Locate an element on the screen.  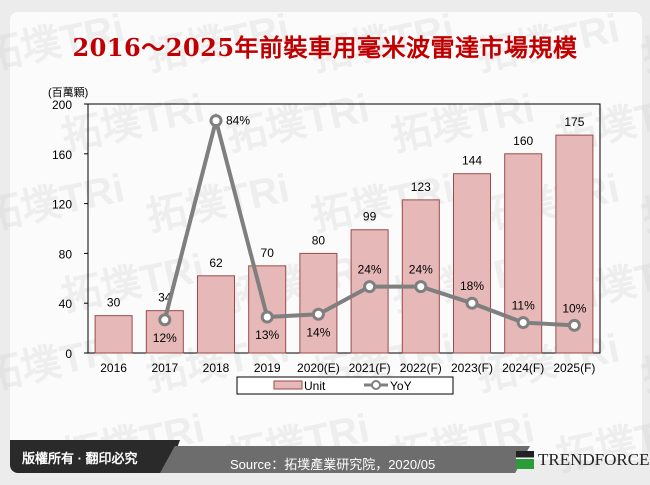
legend-yoy-label: YoY is located at coordinates (401, 386).